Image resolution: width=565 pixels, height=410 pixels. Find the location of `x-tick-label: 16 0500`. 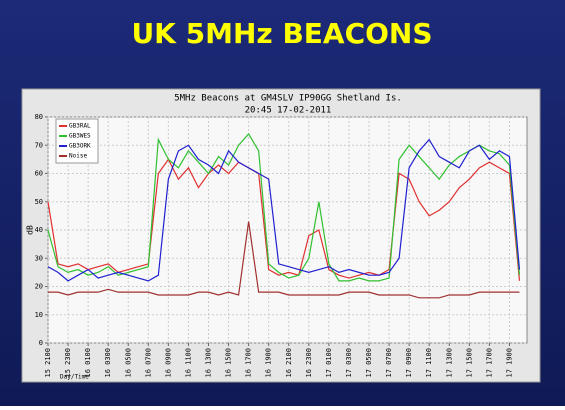

x-tick-label: 16 0500 is located at coordinates (128, 363).